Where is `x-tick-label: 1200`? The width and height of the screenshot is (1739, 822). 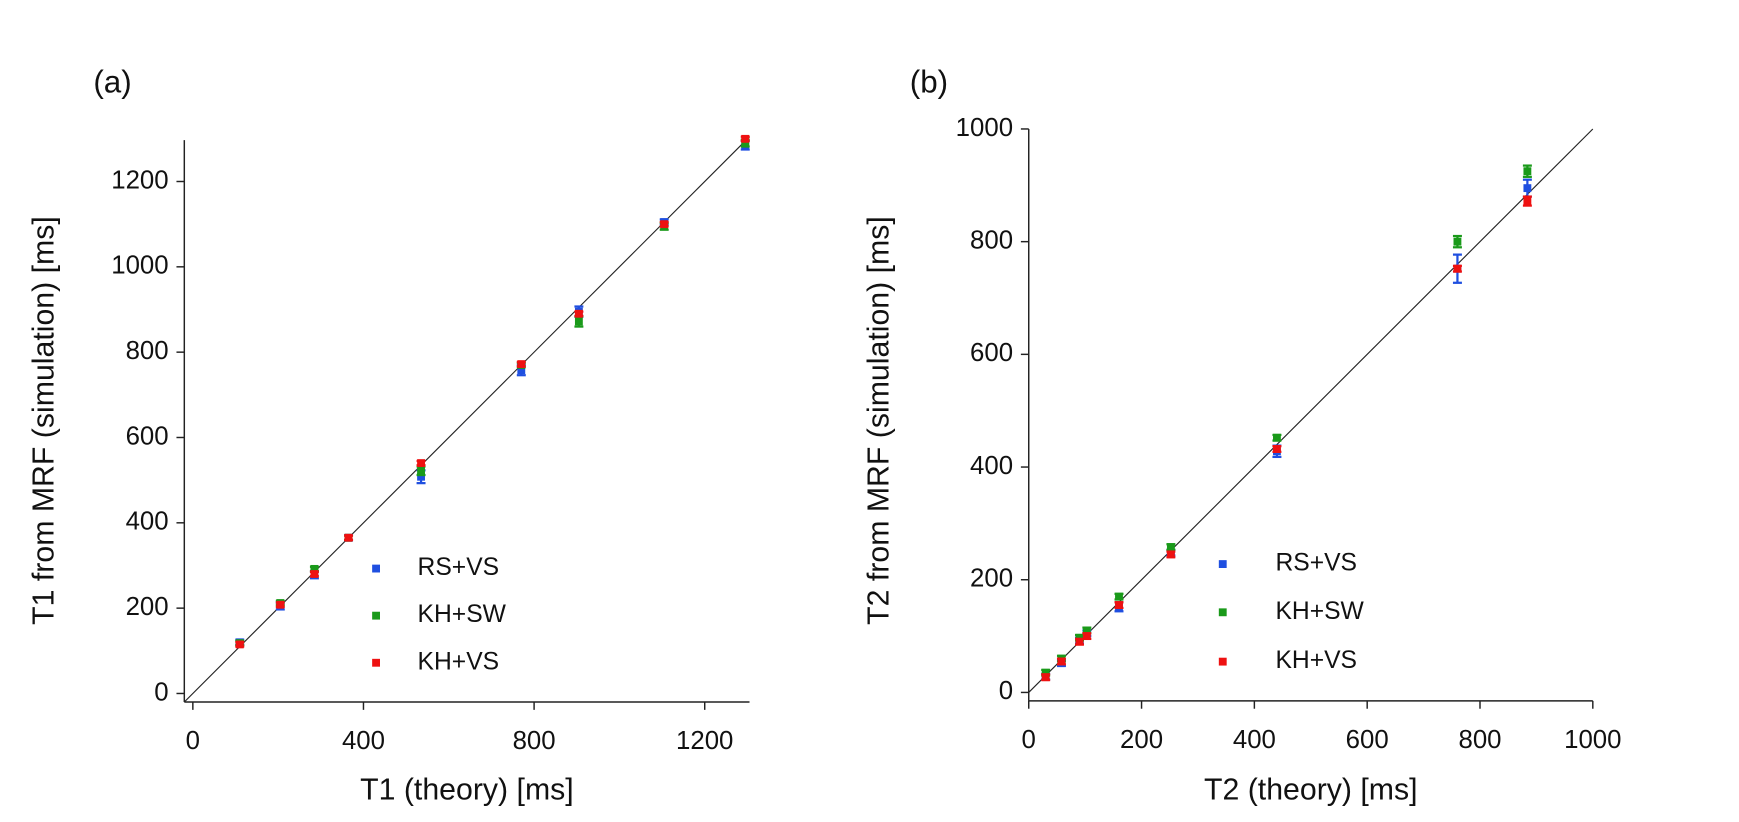 x-tick-label: 1200 is located at coordinates (704, 741).